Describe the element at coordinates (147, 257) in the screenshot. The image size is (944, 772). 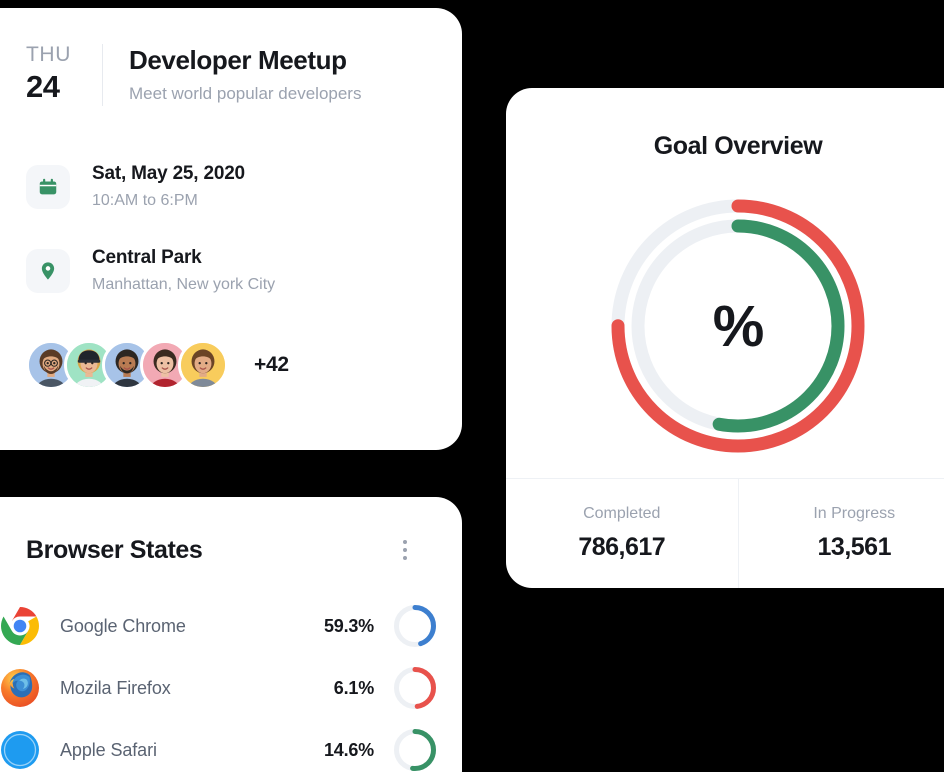
I see `event-location-primary: Central Park` at that location.